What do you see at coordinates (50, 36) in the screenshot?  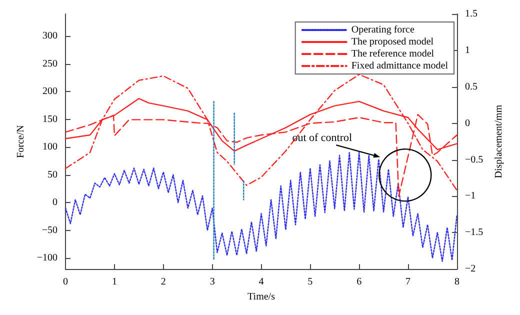 I see `y-tick-label: 300` at bounding box center [50, 36].